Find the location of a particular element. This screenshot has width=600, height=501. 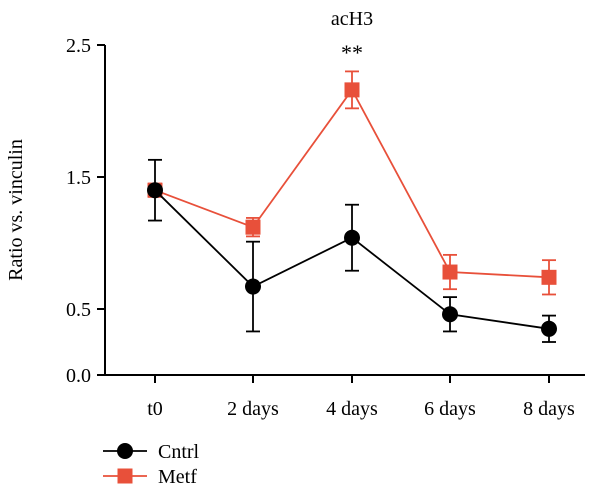

legend: Cntrl Metf is located at coordinates (151, 464).